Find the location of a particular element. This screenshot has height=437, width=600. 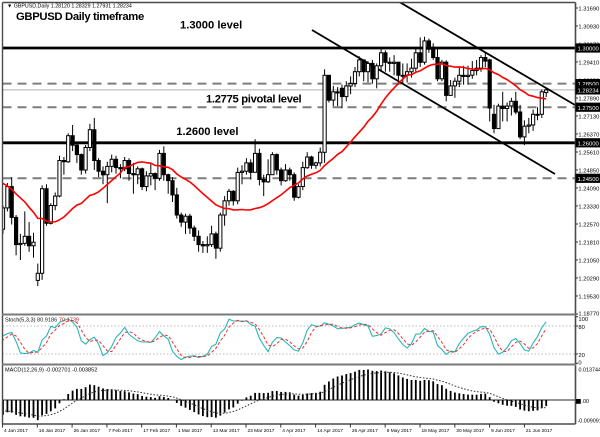

svg-text: 1.25610 is located at coordinates (588, 154).